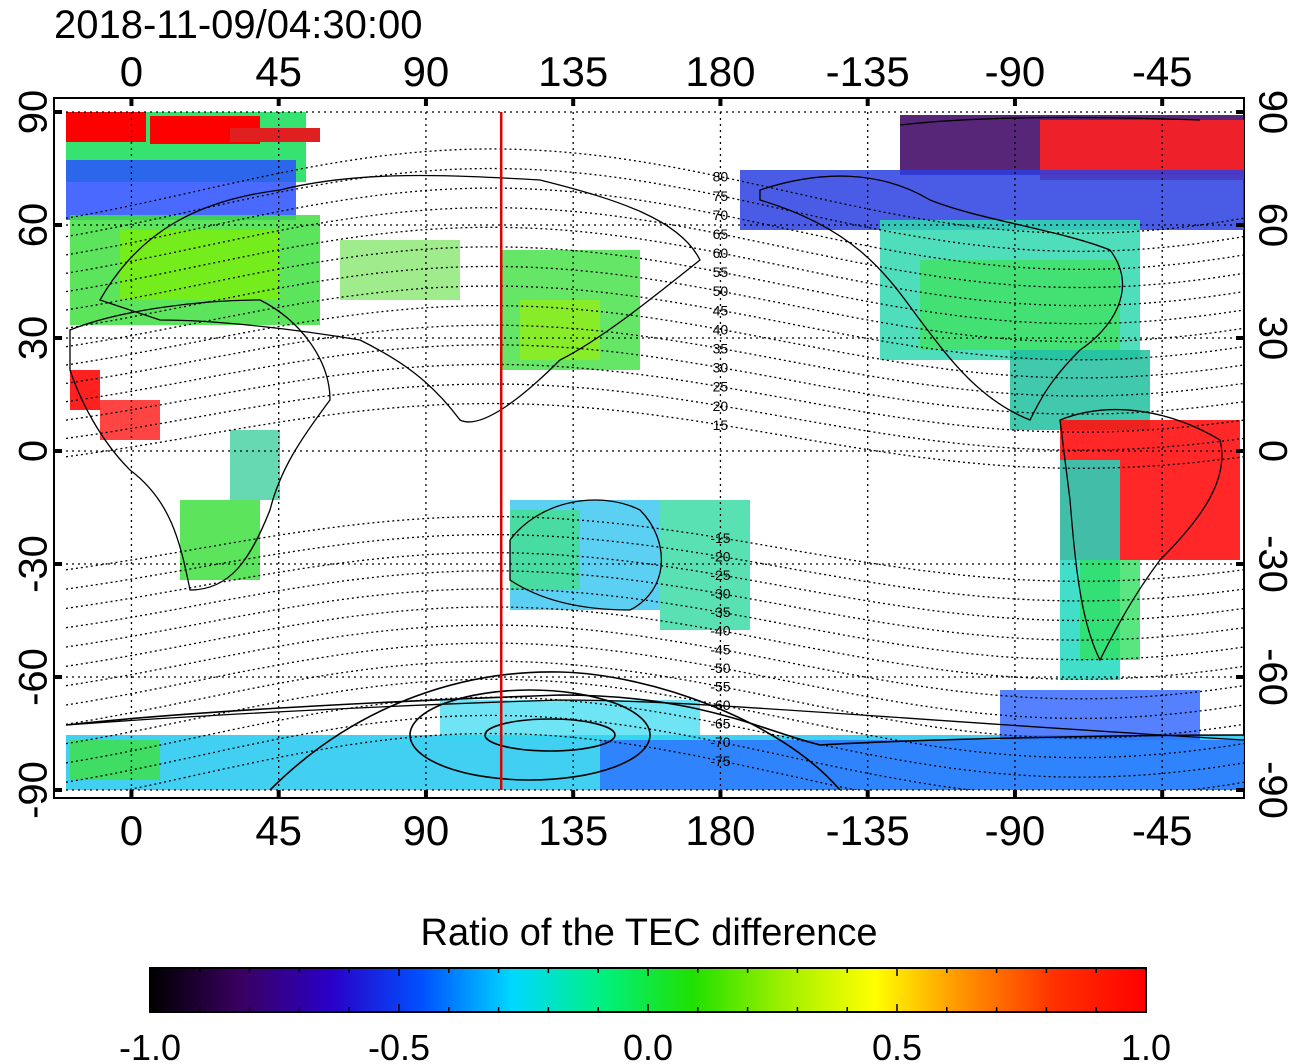 The width and height of the screenshot is (1296, 1064). What do you see at coordinates (1162, 71) in the screenshot?
I see `x-tick-label-top: -45` at bounding box center [1162, 71].